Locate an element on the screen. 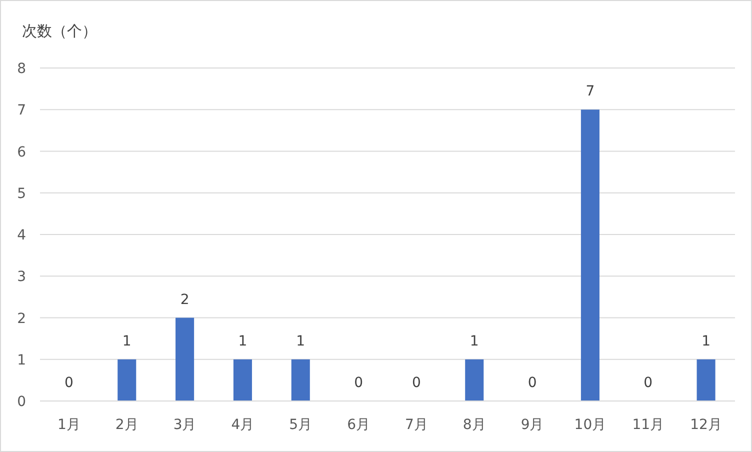 Image resolution: width=752 pixels, height=452 pixels. x-tick-label: 2月 is located at coordinates (126, 425).